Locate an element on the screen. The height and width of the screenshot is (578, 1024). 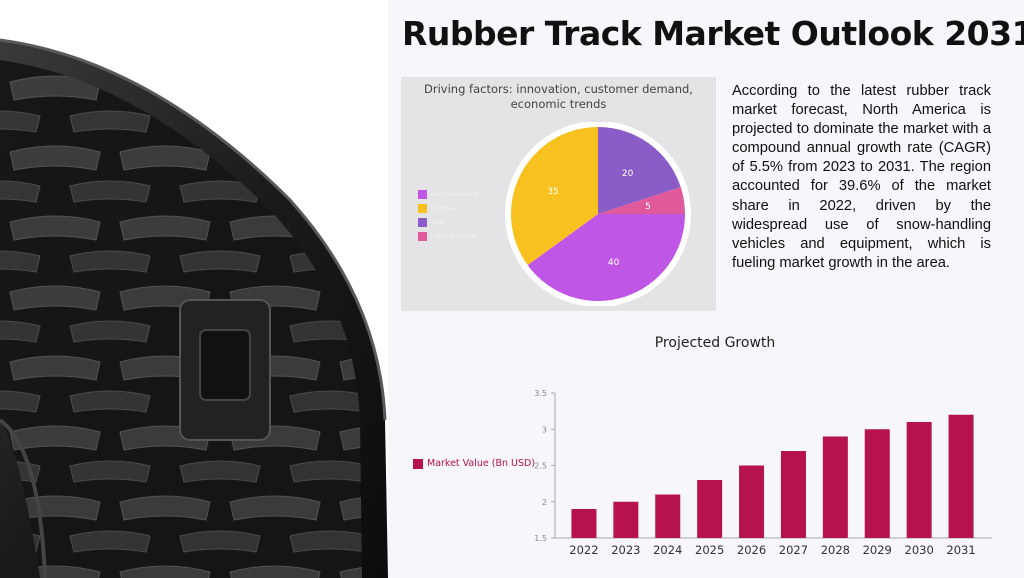
bar-2027 is located at coordinates (793, 494).